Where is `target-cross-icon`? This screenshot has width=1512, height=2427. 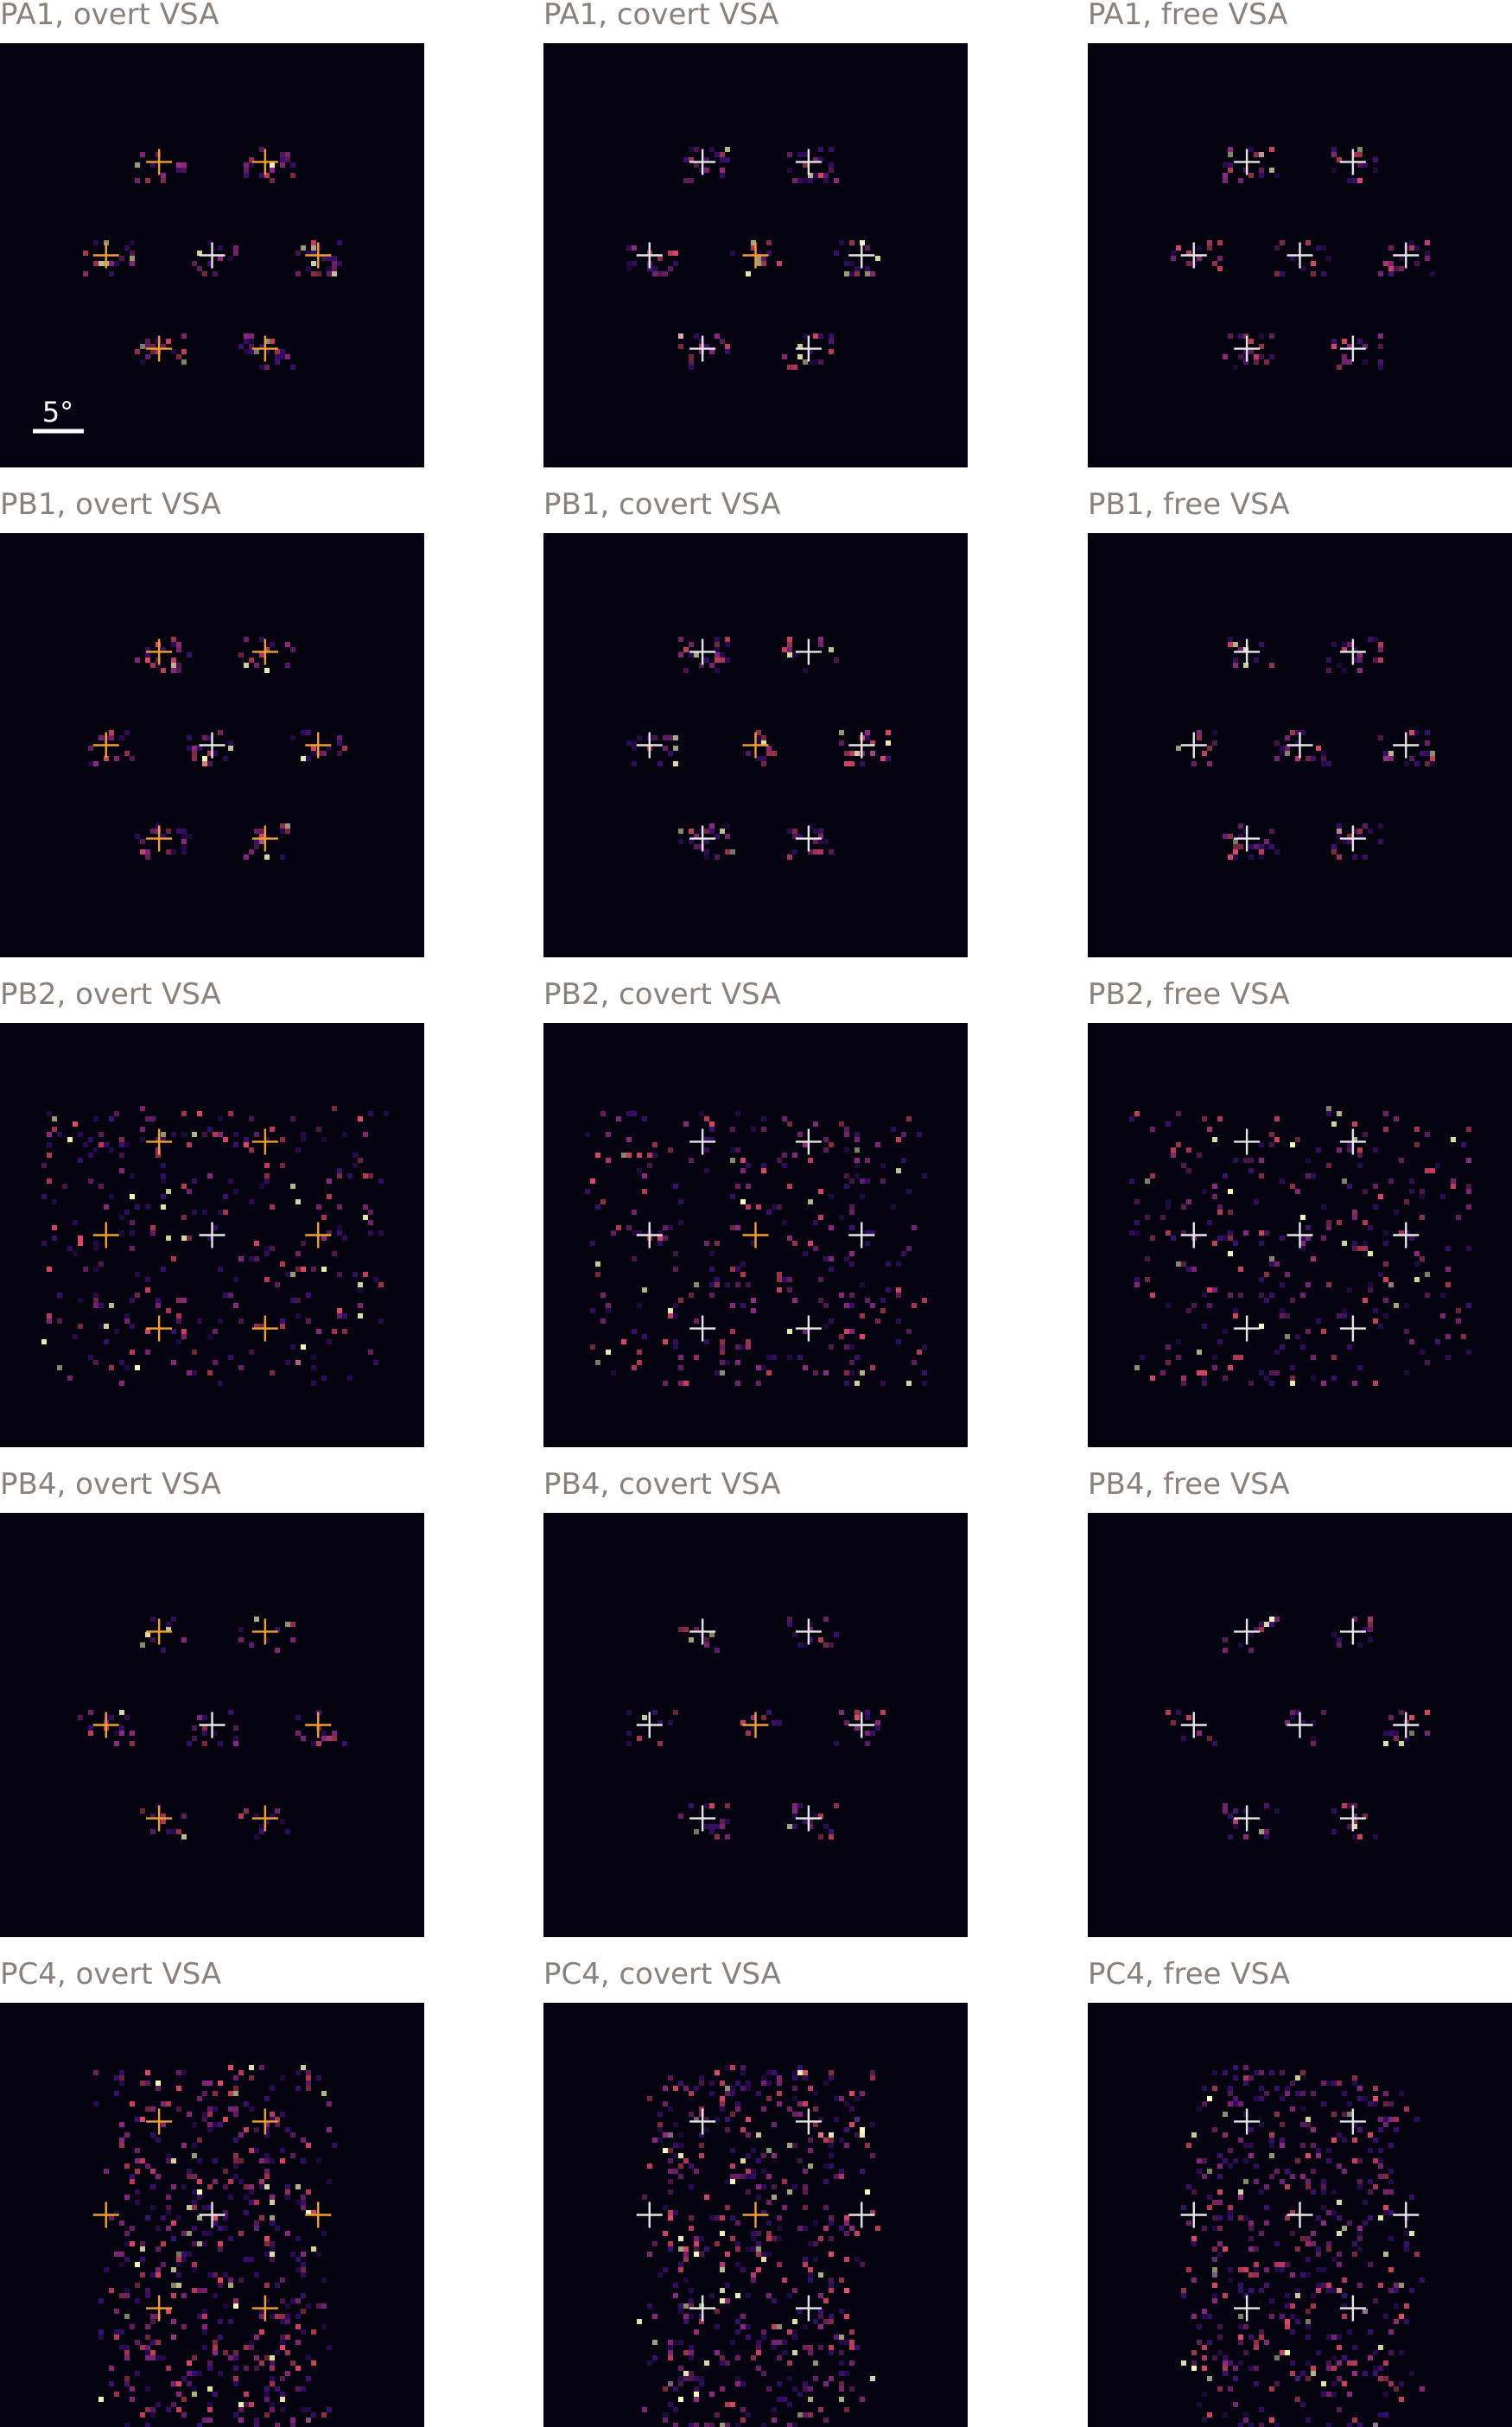
target-cross-icon is located at coordinates (1193, 745).